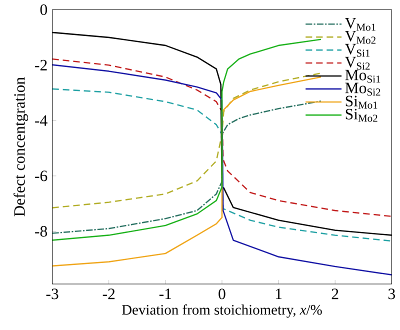  Describe the element at coordinates (41, 120) in the screenshot. I see `y-tick-label: -4` at that location.